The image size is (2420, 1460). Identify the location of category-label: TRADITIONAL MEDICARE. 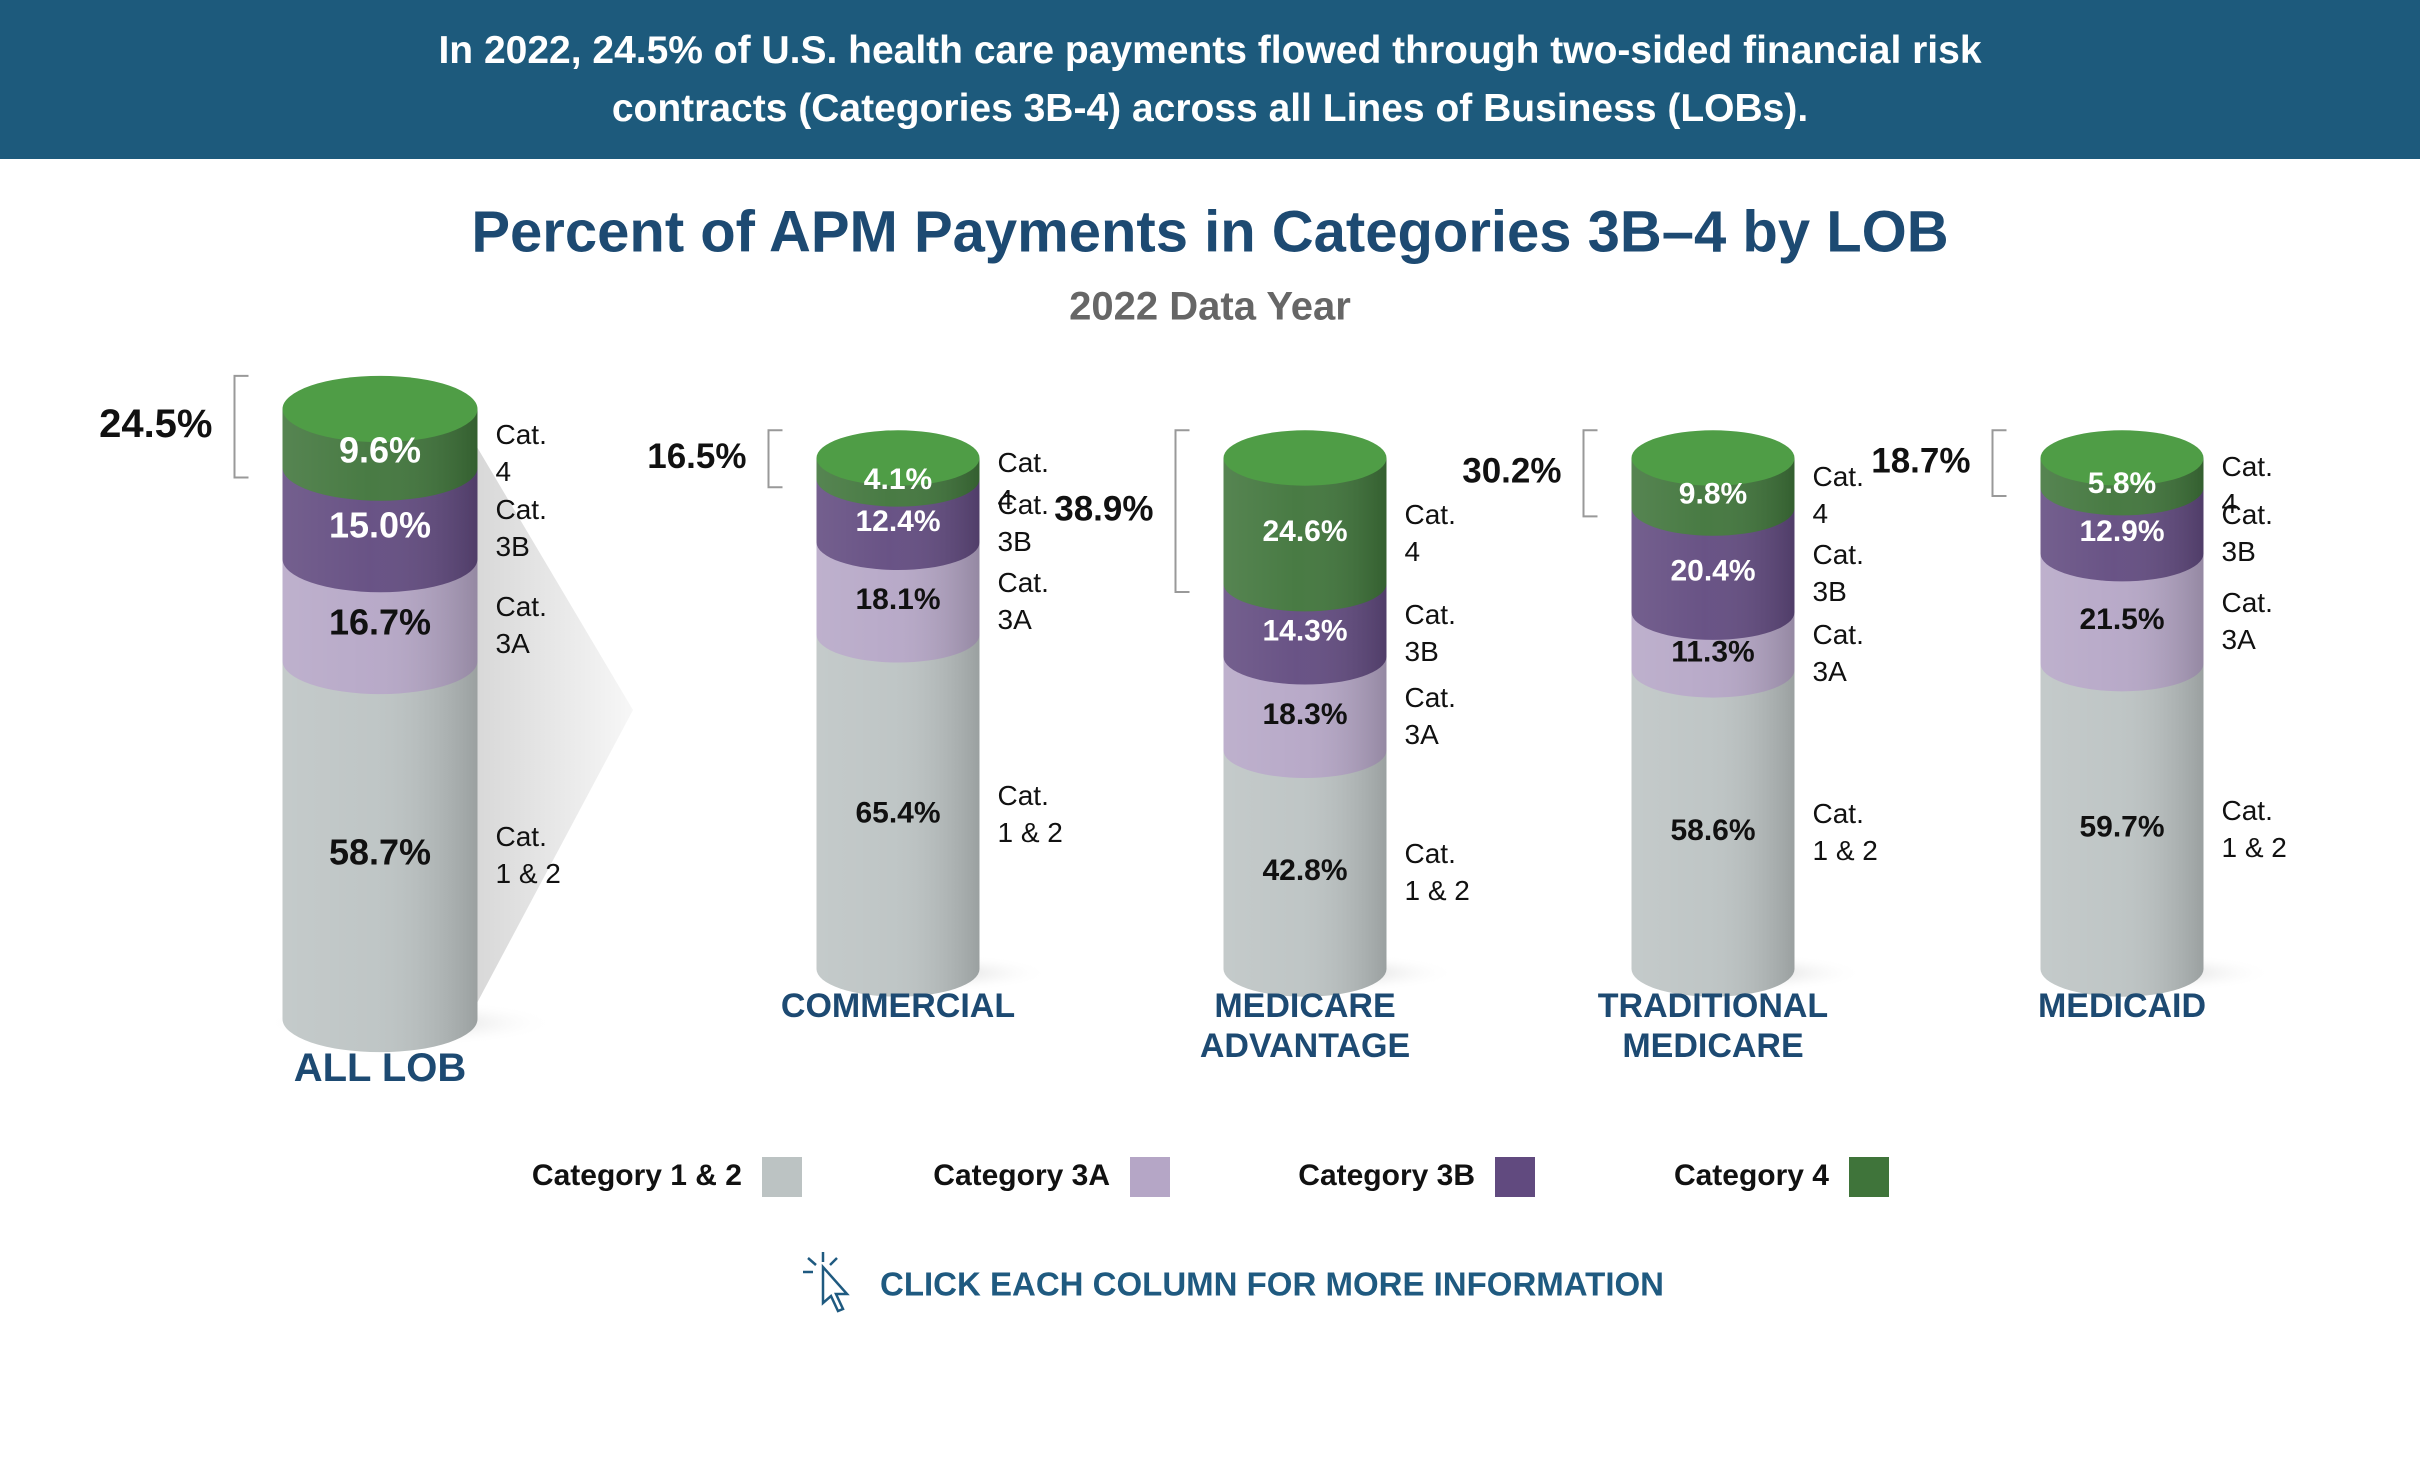
(1713, 1026).